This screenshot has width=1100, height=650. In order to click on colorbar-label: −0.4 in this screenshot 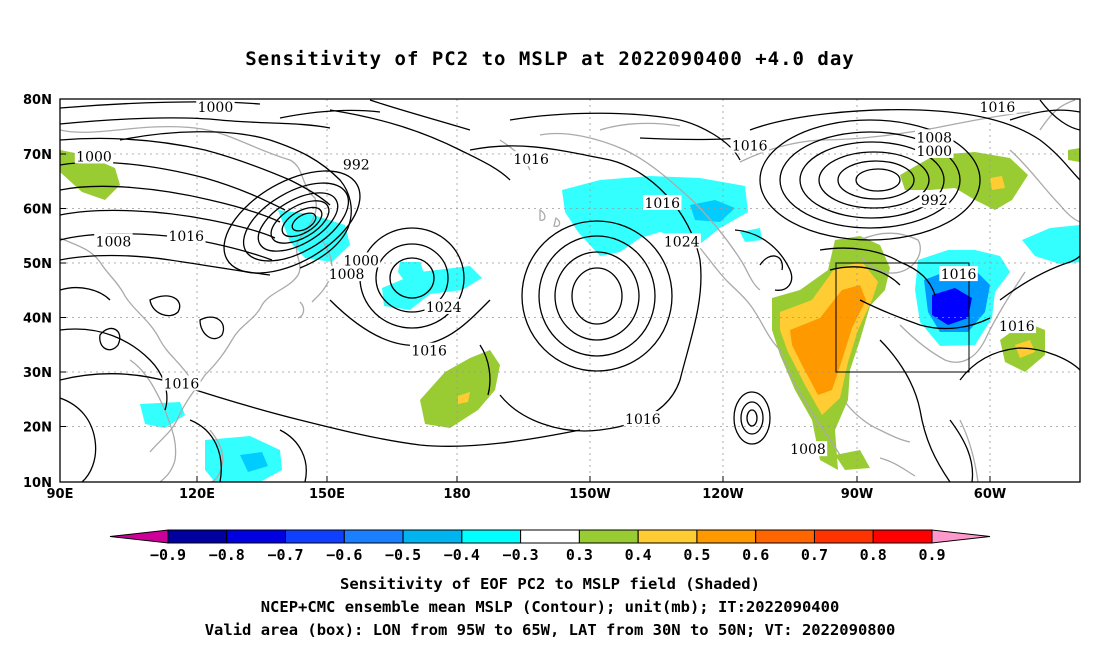, I will do `click(462, 555)`.